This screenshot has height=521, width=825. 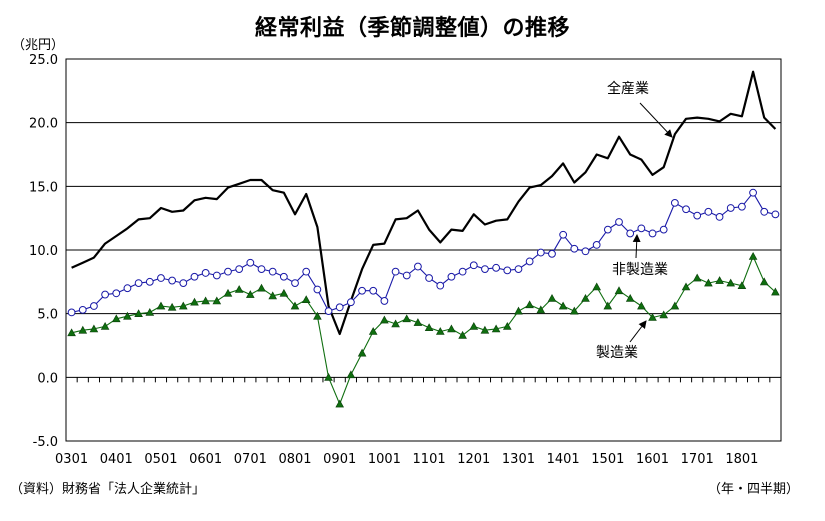 I want to click on y-axis-unit: （兆円）, so click(x=38, y=45).